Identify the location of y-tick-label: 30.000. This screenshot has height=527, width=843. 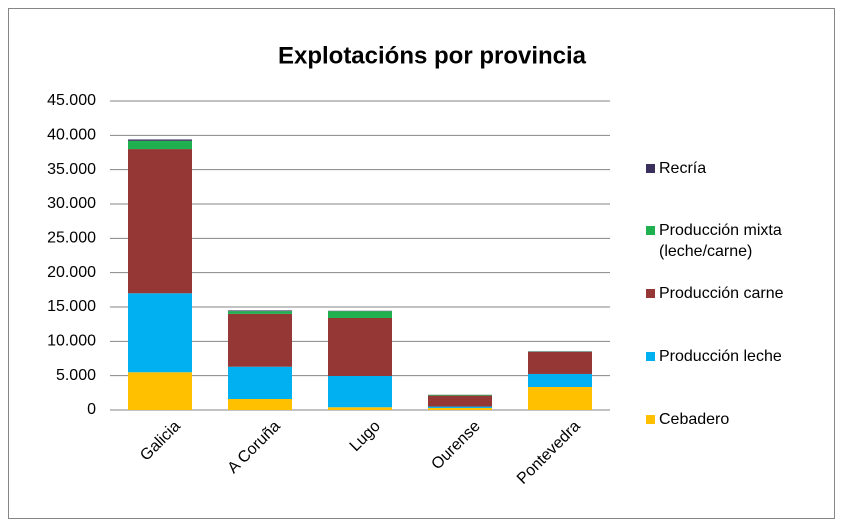
(71, 203).